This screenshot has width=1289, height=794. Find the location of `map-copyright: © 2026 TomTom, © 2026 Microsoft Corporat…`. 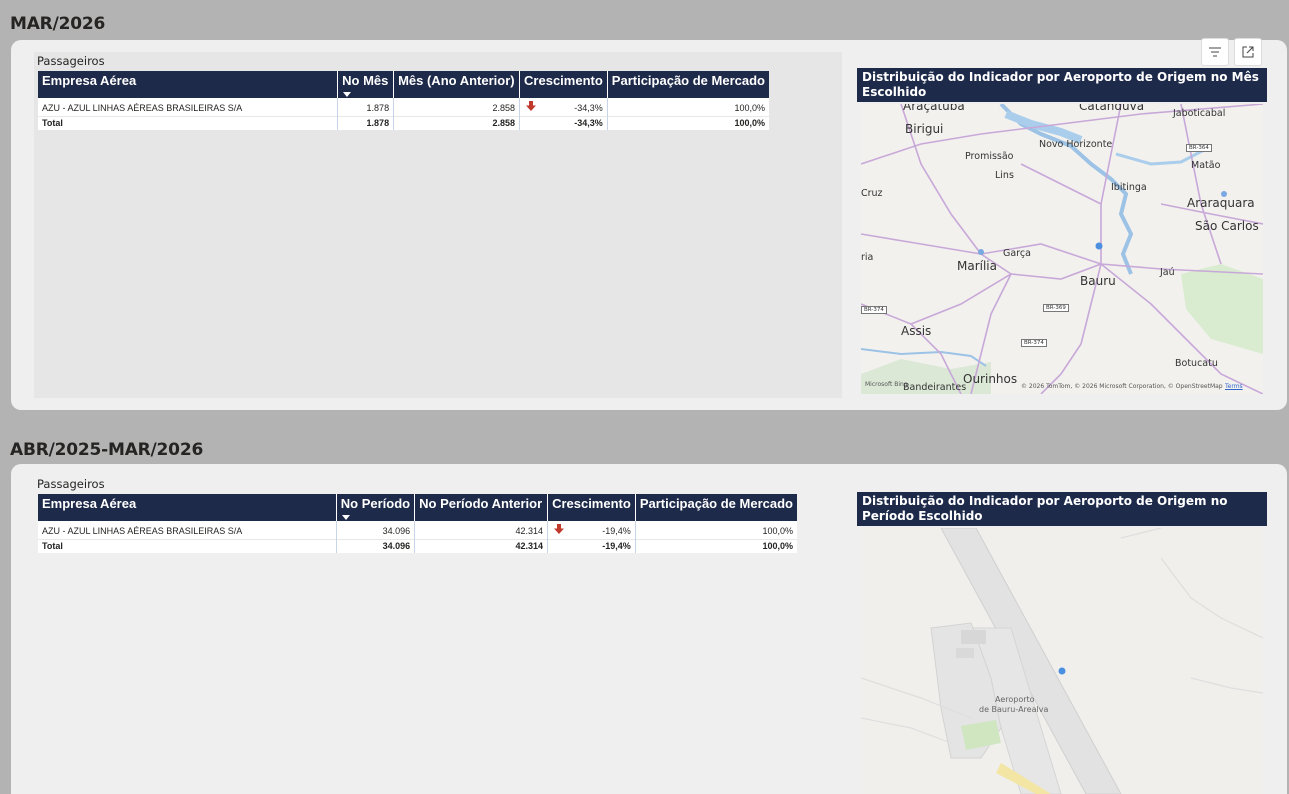

map-copyright: © 2026 TomTom, © 2026 Microsoft Corporat… is located at coordinates (1122, 386).